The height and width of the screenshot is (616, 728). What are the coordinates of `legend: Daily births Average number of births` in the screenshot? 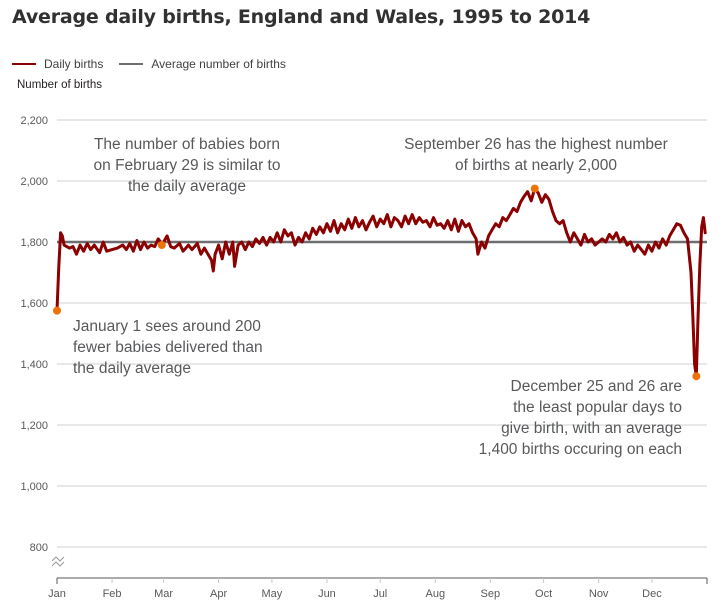 It's located at (157, 64).